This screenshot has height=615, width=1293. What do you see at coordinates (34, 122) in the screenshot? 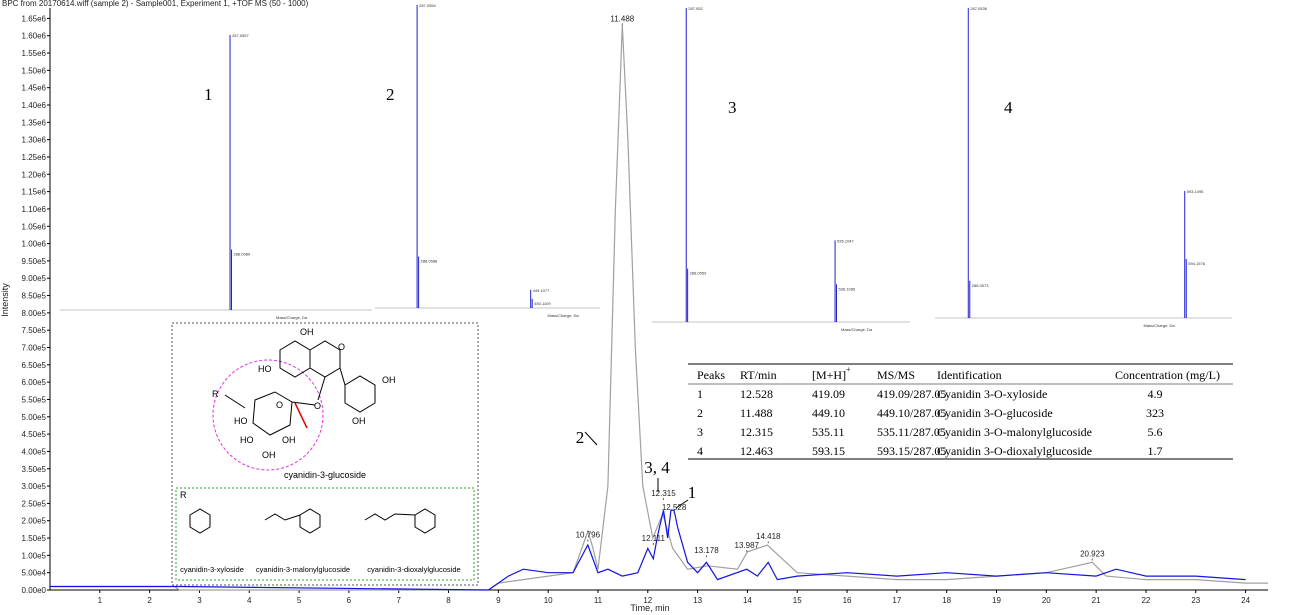
I see `y-tick-label: 1.35e6` at bounding box center [34, 122].